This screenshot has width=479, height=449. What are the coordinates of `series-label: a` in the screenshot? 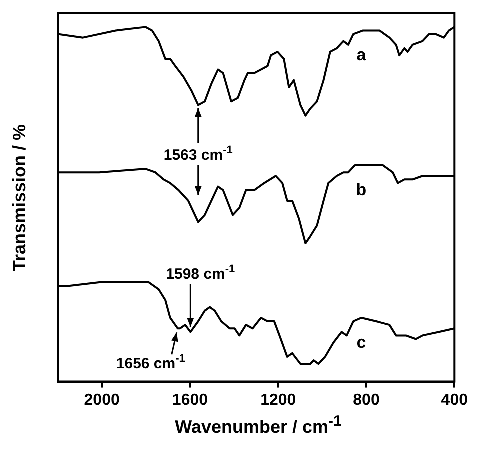 It's located at (361, 55).